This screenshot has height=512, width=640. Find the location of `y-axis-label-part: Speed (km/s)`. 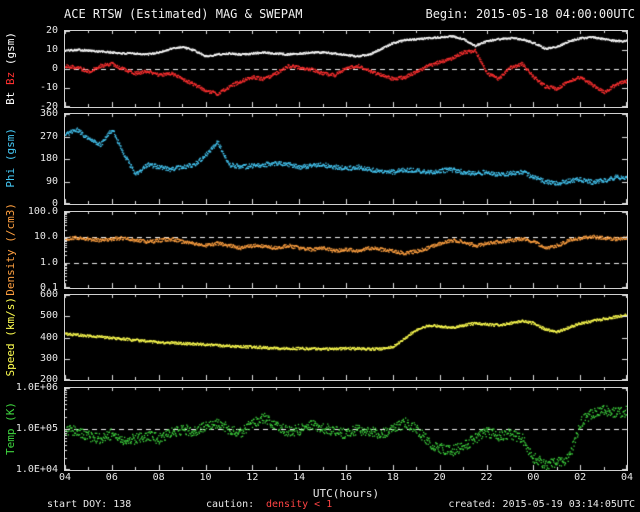

y-axis-label-part: Speed (km/s) is located at coordinates (10, 336).